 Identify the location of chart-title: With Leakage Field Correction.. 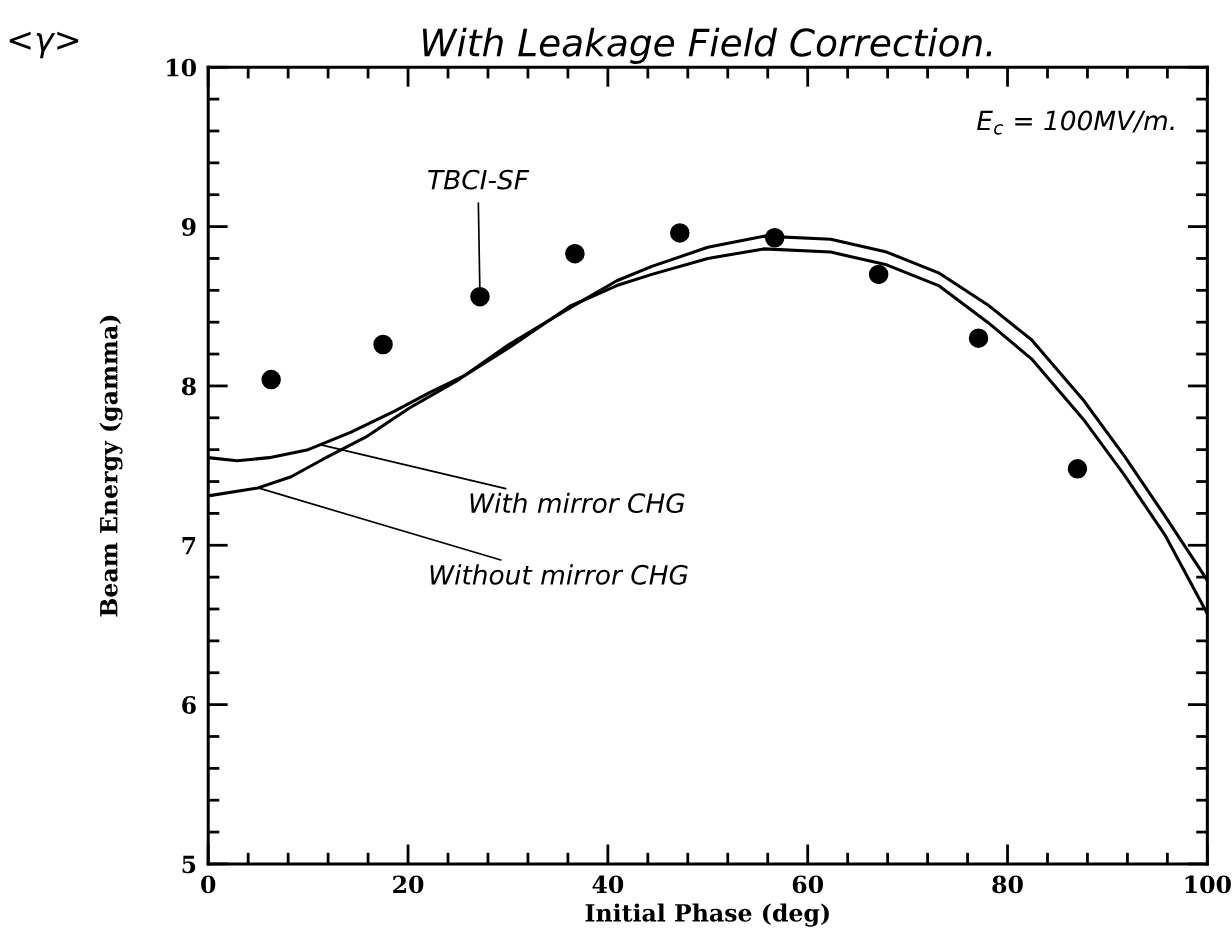
(707, 45).